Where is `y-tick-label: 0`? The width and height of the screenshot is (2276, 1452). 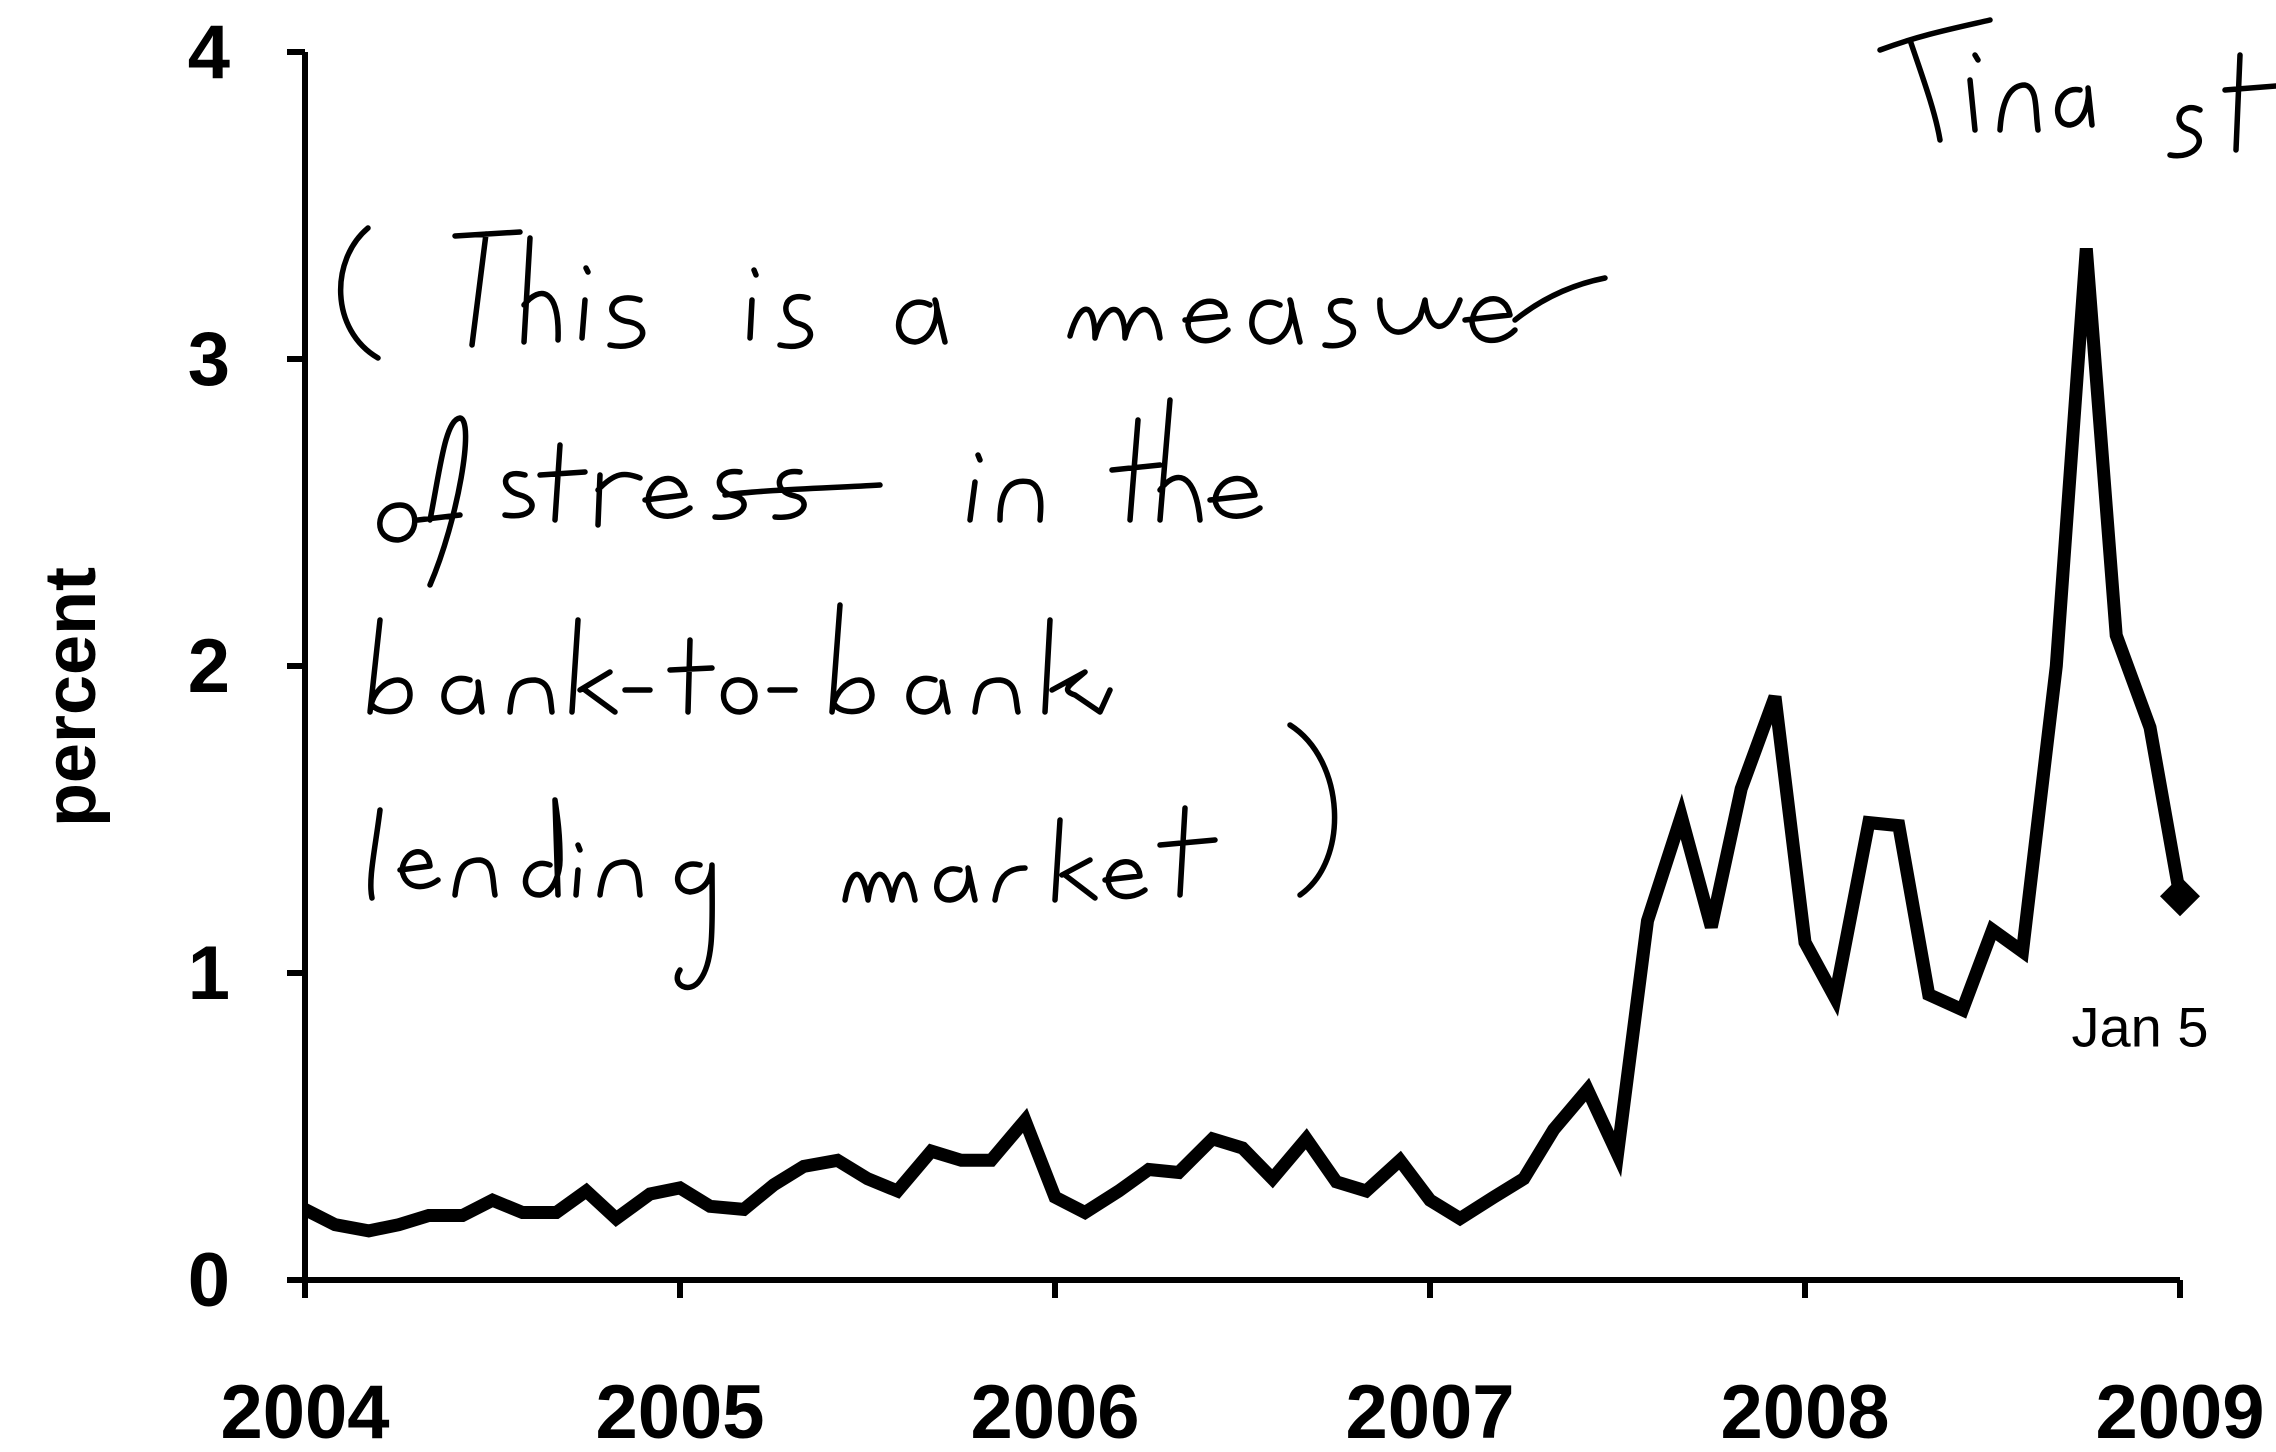 y-tick-label: 0 is located at coordinates (209, 1280).